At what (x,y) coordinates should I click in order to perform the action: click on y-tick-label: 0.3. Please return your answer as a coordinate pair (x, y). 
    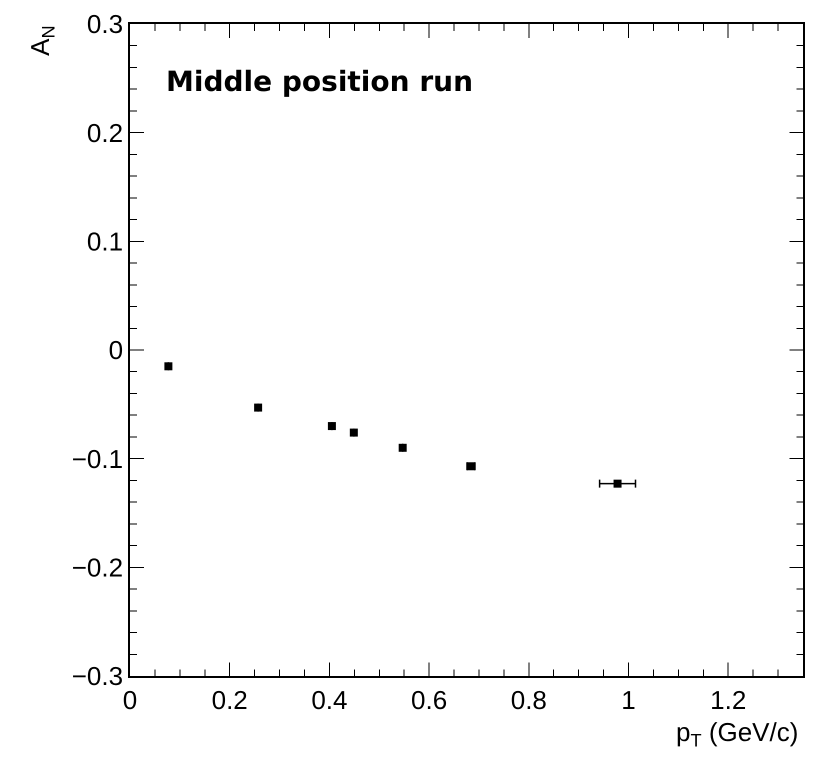
    Looking at the image, I should click on (105, 24).